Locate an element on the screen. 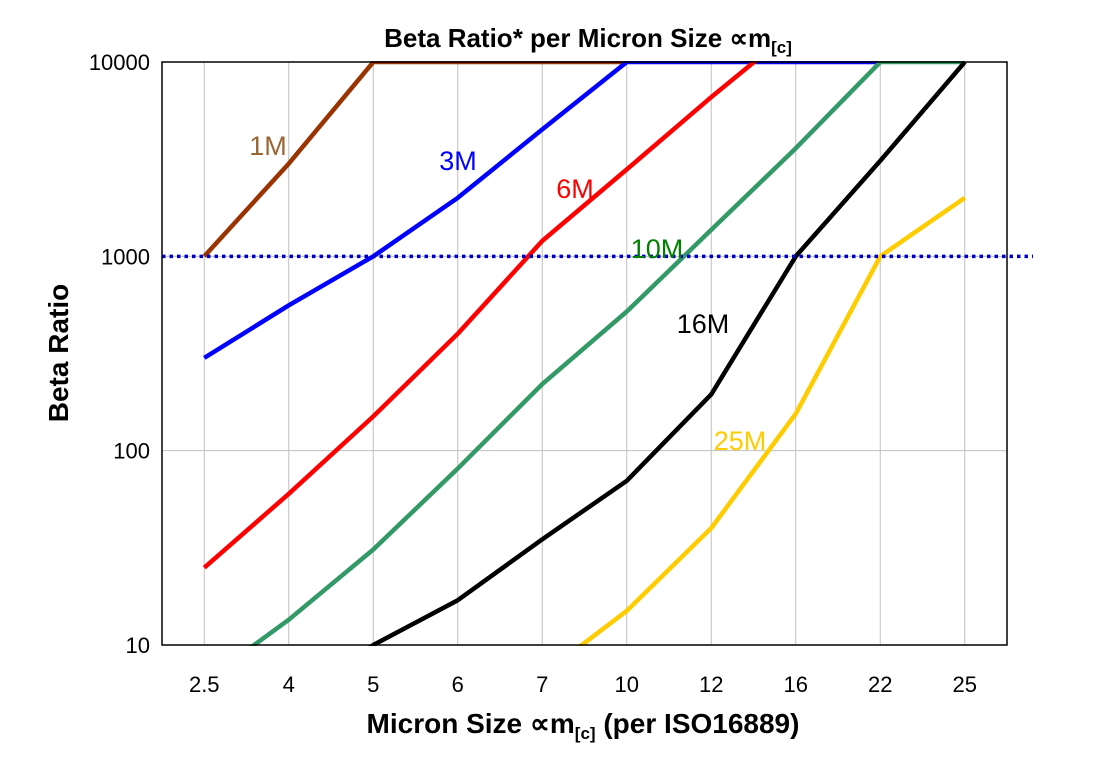  series-label-10M: 10M is located at coordinates (657, 249).